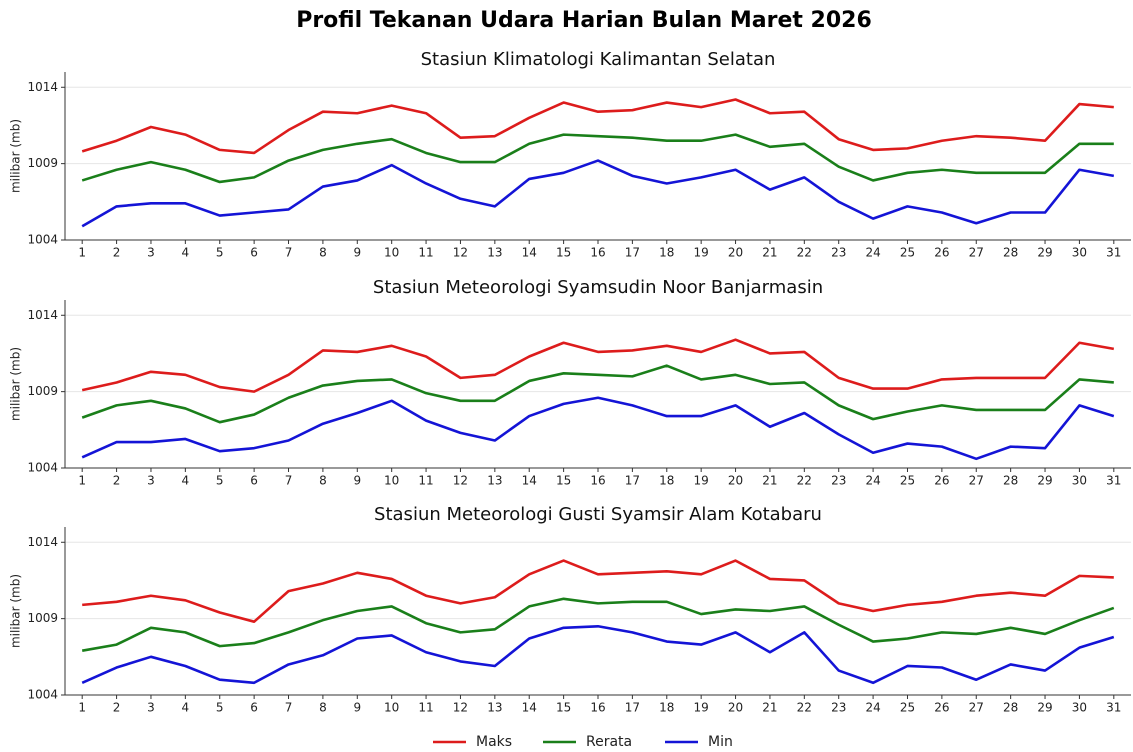 The image size is (1133, 752). What do you see at coordinates (720, 742) in the screenshot?
I see `legend-label: Min` at bounding box center [720, 742].